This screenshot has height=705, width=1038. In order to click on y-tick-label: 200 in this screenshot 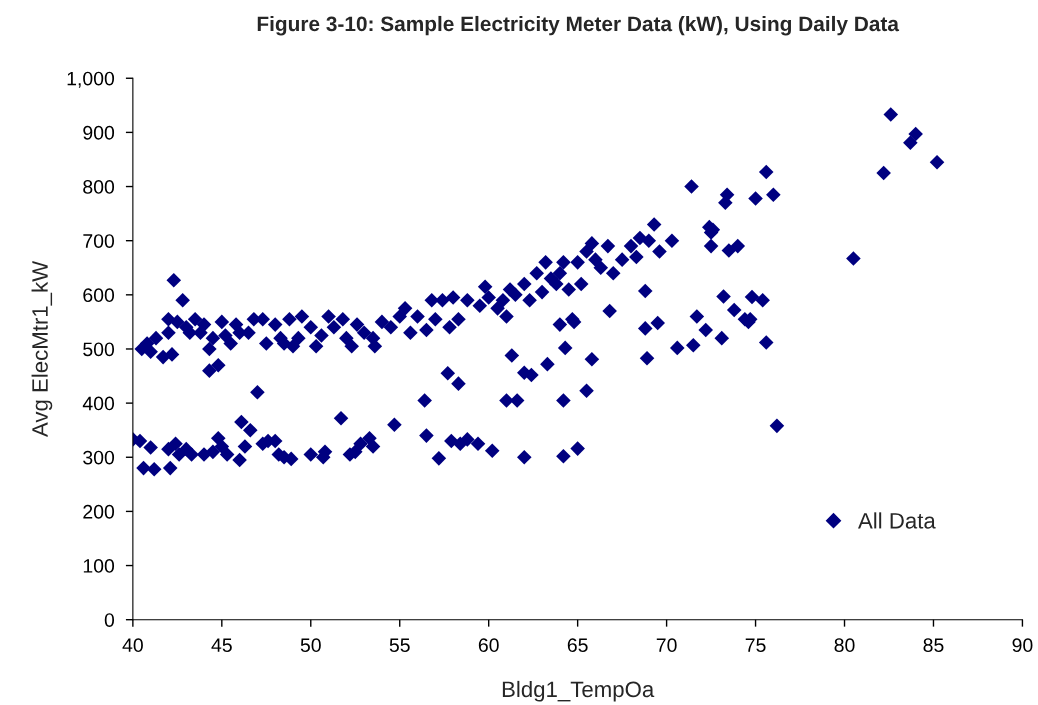, I will do `click(99, 511)`.